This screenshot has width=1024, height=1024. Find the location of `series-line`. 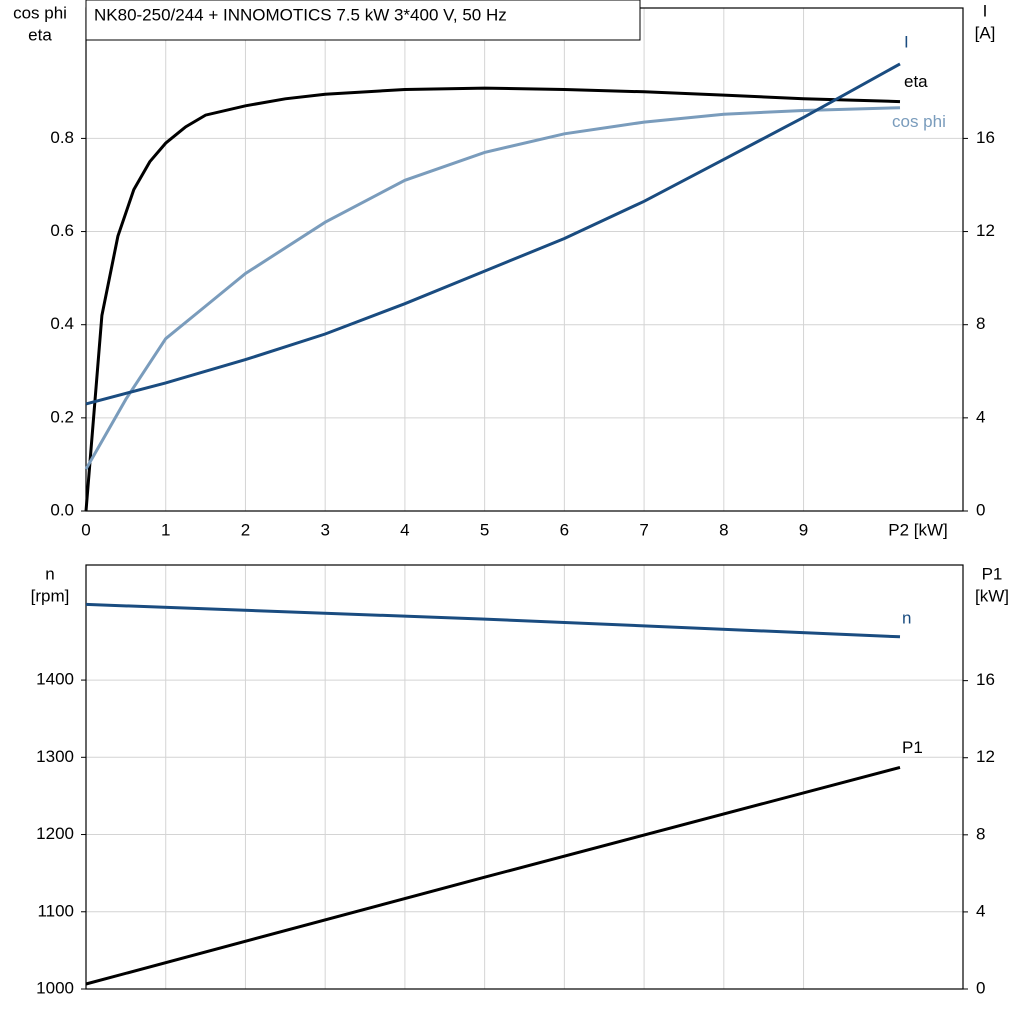

series-line is located at coordinates (493, 620).